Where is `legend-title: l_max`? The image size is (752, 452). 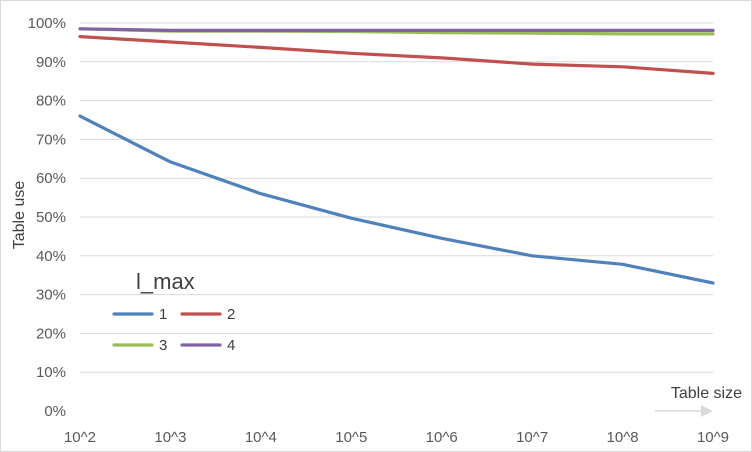 legend-title: l_max is located at coordinates (165, 281).